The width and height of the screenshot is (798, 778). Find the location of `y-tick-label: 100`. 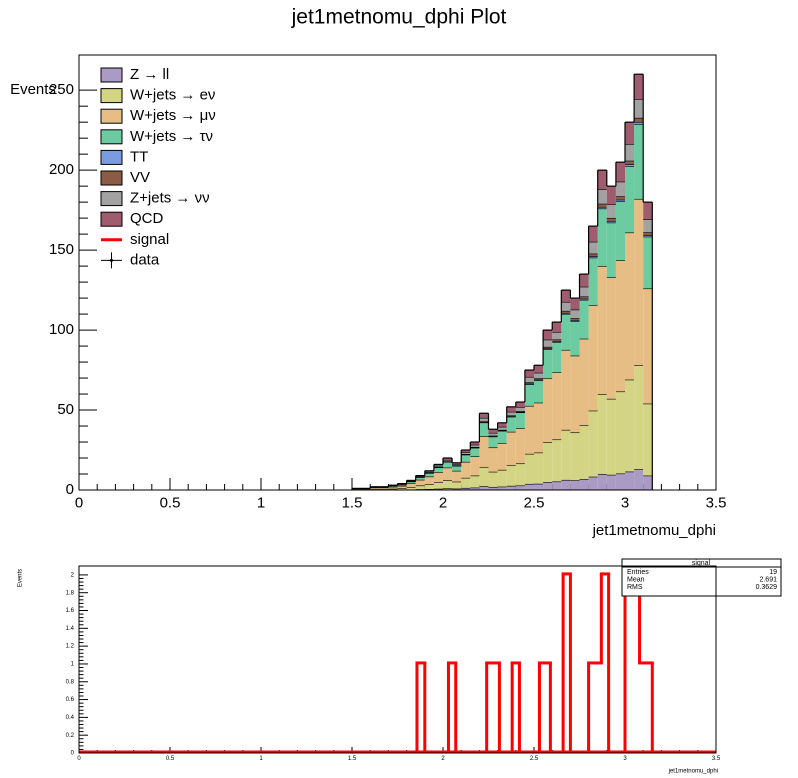

y-tick-label: 100 is located at coordinates (61, 329).